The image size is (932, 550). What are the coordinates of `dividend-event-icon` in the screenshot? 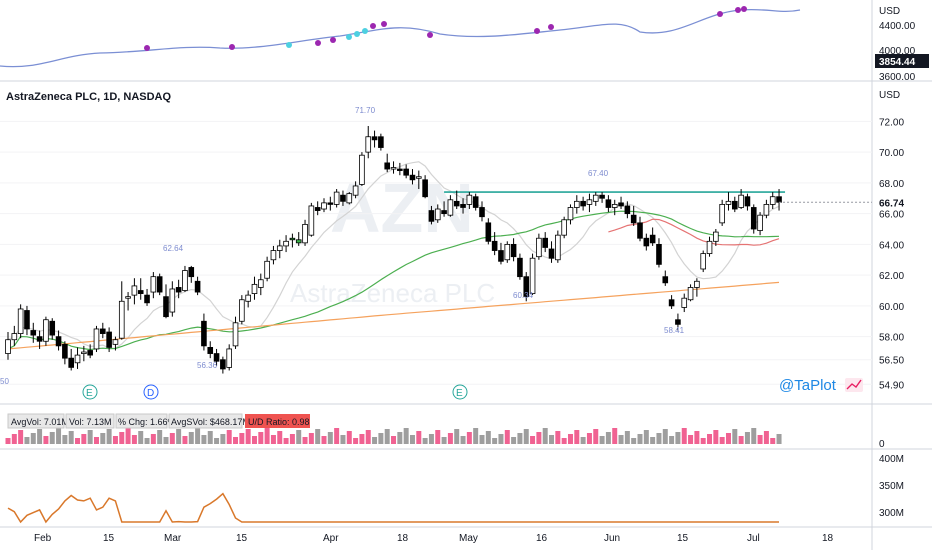 It's located at (151, 392).